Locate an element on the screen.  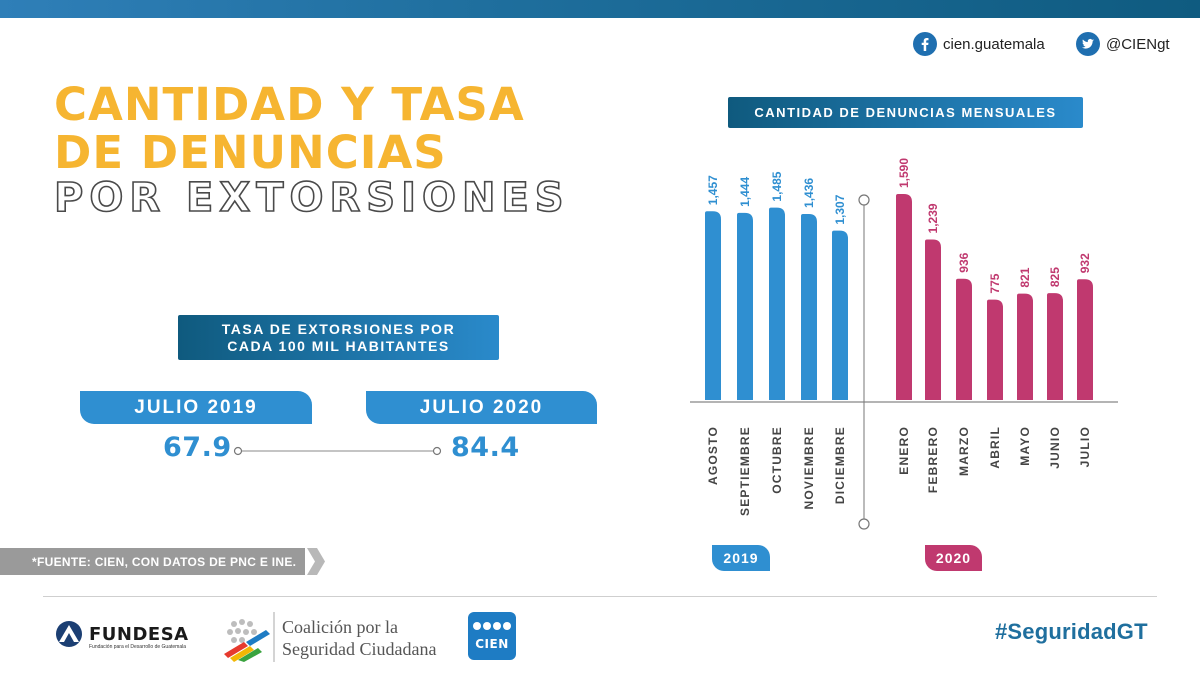
twitter-link: @CIENgt is located at coordinates (1123, 44).